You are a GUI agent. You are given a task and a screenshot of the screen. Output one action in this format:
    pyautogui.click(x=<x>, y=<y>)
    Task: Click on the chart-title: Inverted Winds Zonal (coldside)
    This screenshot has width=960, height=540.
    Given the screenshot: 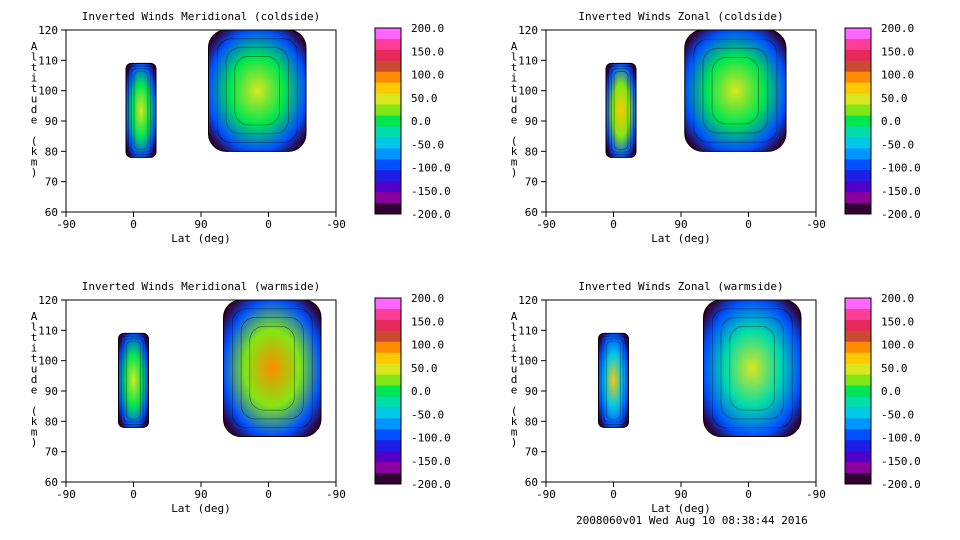 What is the action you would take?
    pyautogui.click(x=680, y=16)
    